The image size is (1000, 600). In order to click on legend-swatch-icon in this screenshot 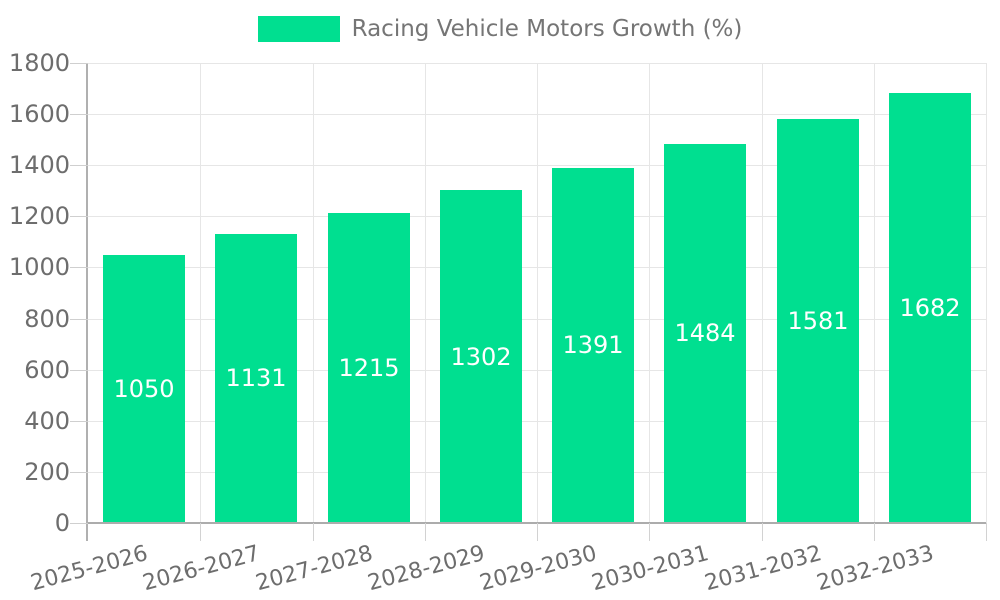, I will do `click(298, 29)`.